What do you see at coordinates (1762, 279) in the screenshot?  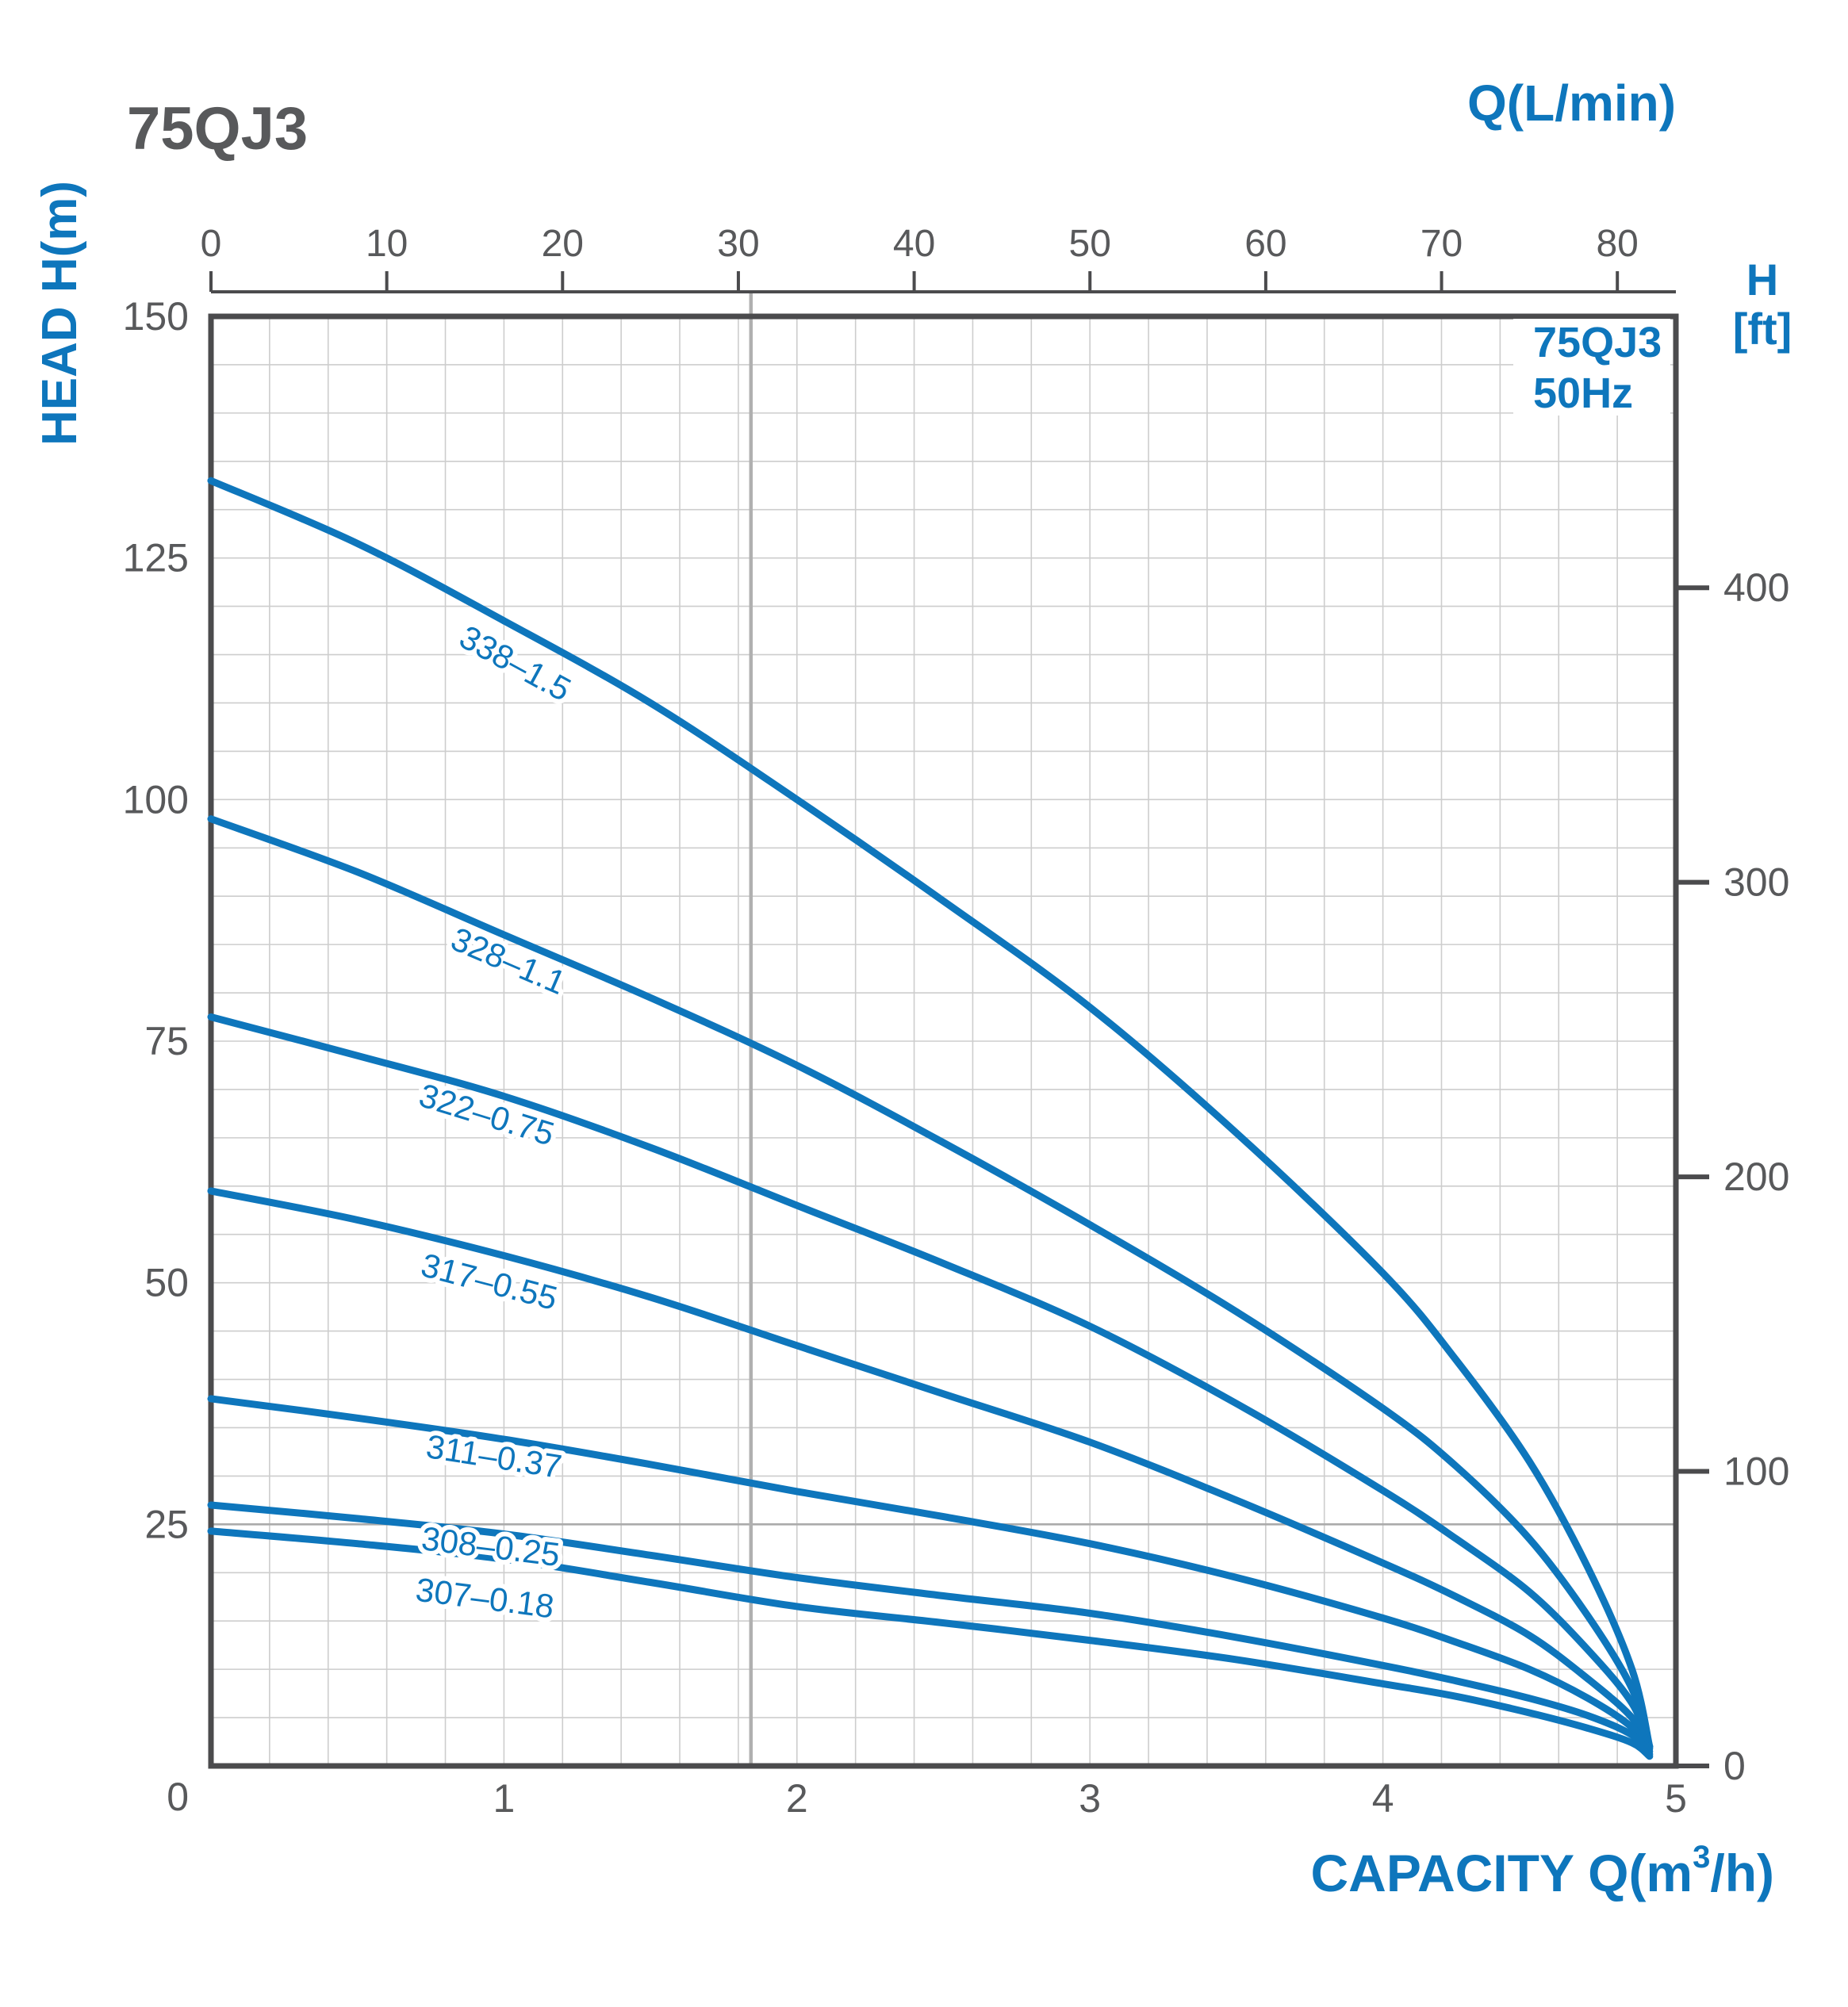 I see `right-axis-label-h: H` at bounding box center [1762, 279].